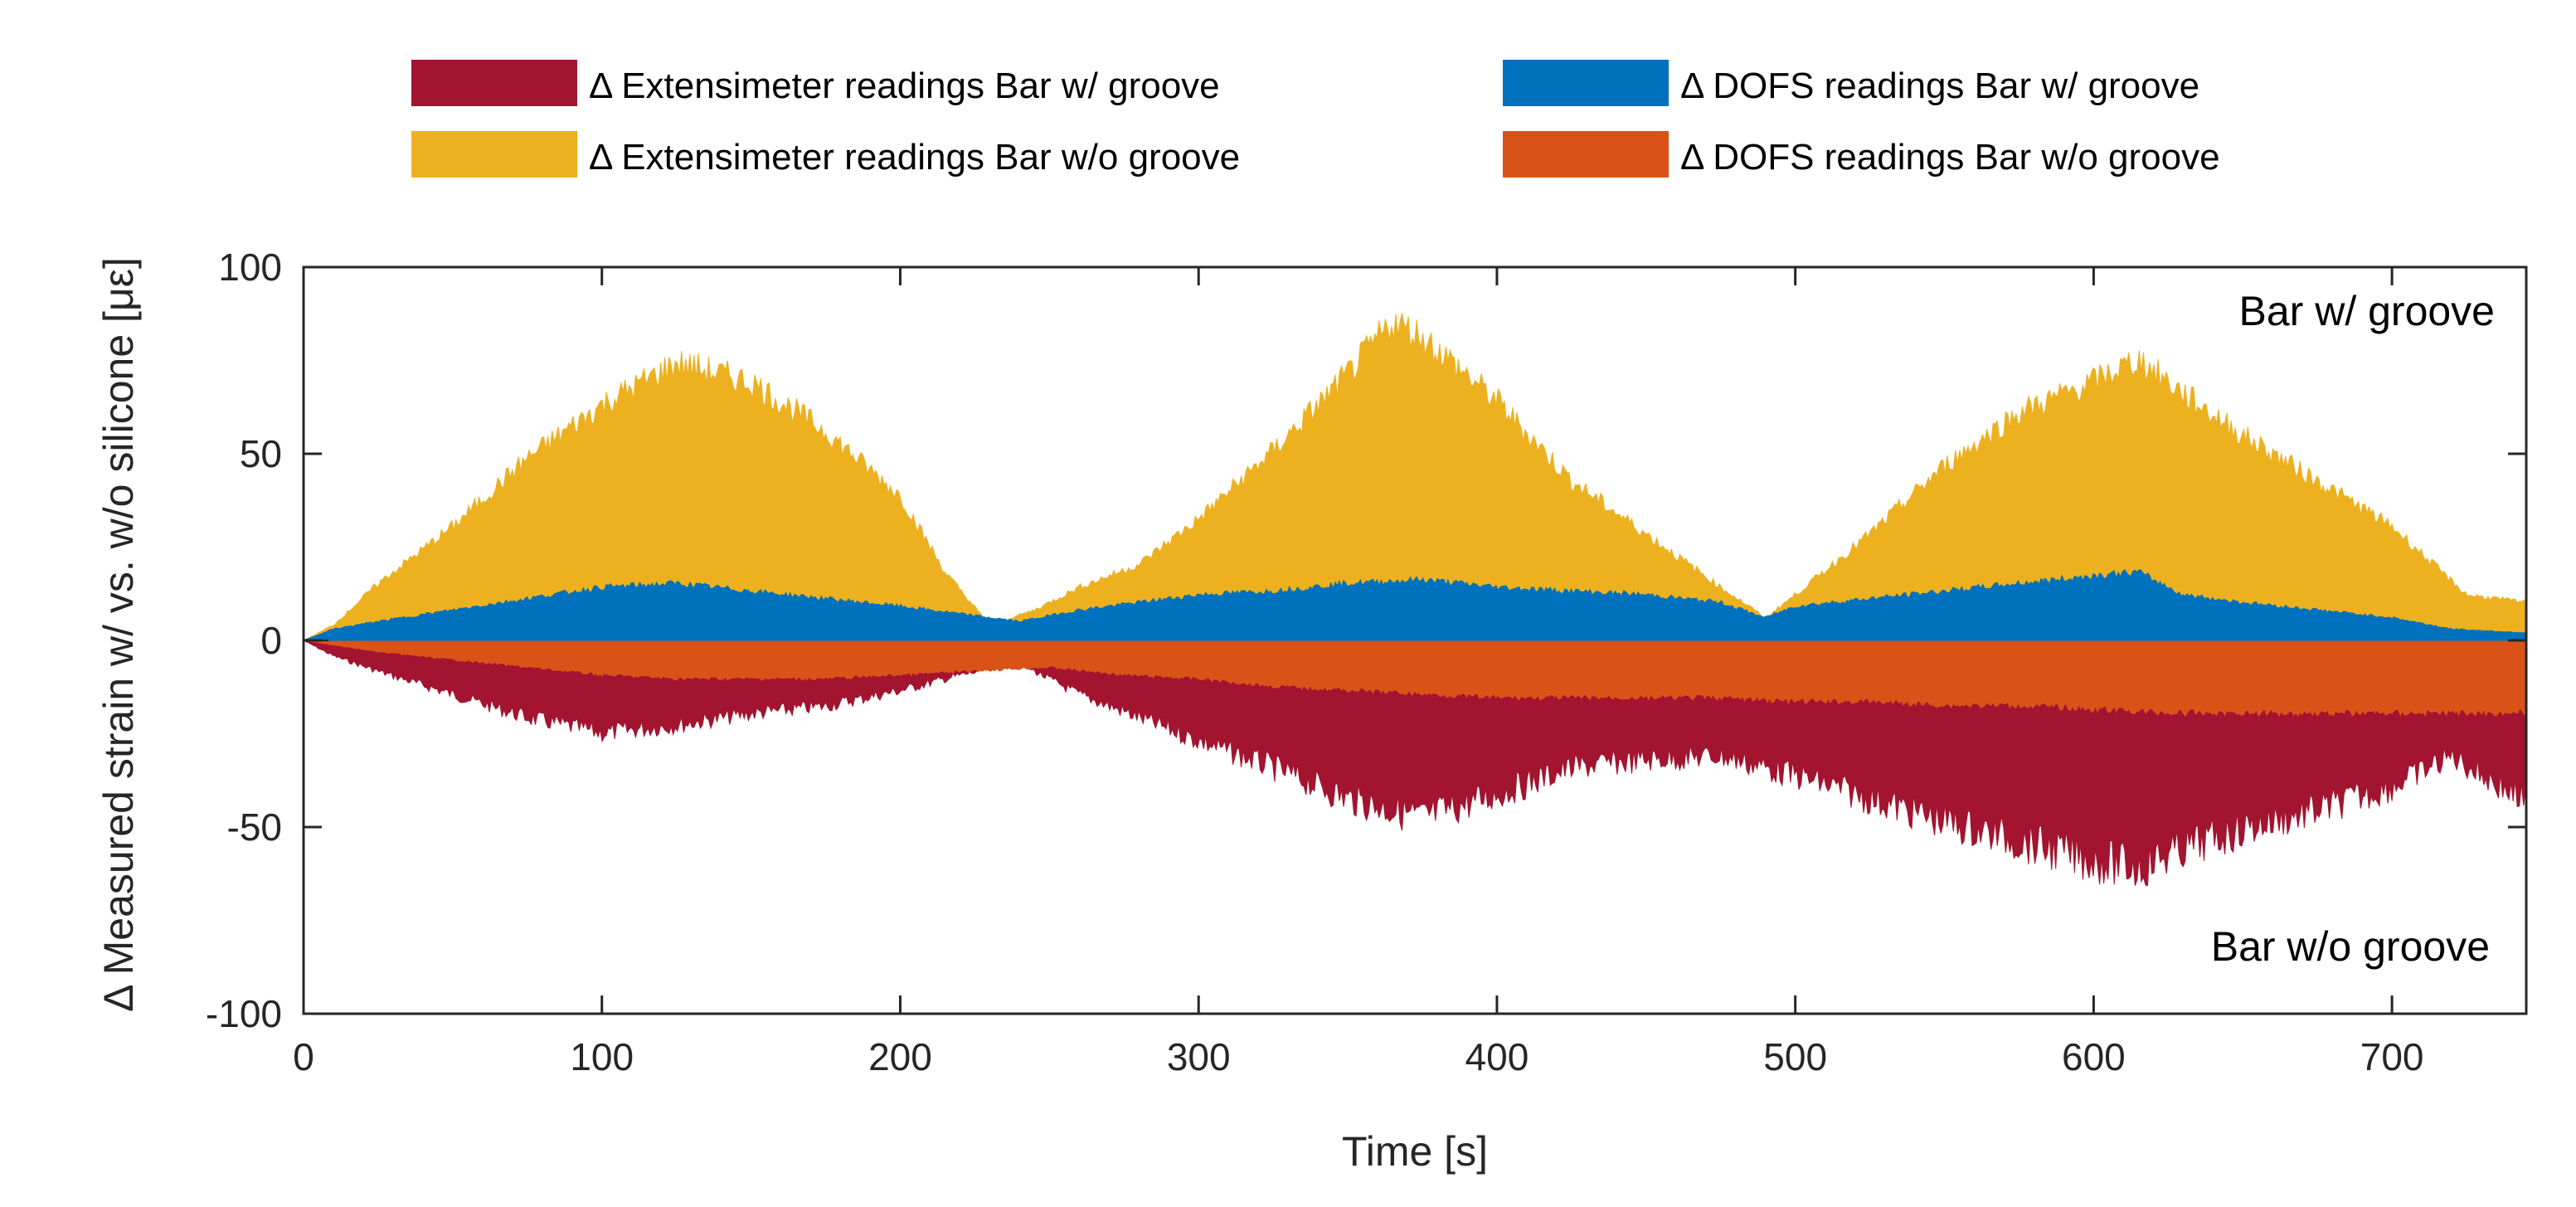  Describe the element at coordinates (304, 1056) in the screenshot. I see `x-tick-label: 0` at that location.